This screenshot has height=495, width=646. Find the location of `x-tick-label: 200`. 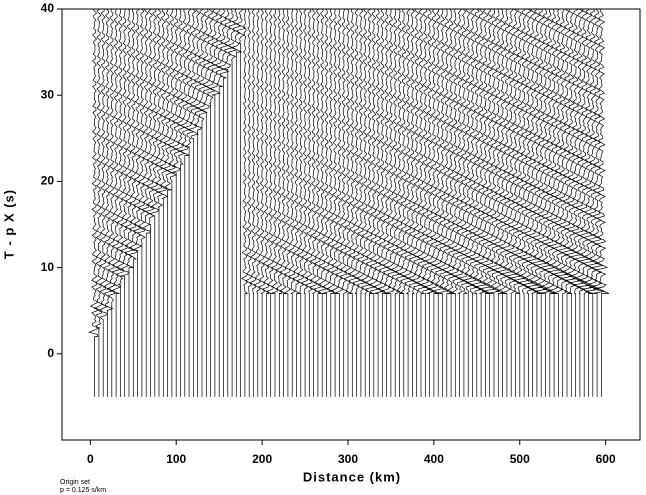

x-tick-label: 200 is located at coordinates (262, 459).